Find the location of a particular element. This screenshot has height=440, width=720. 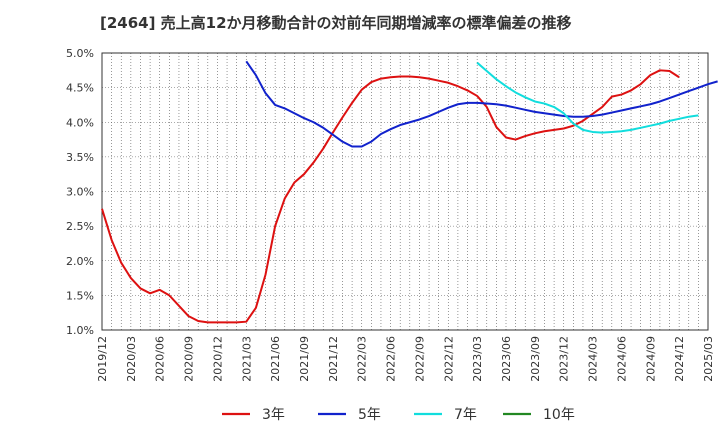

series-line-7年 is located at coordinates (587, 97).